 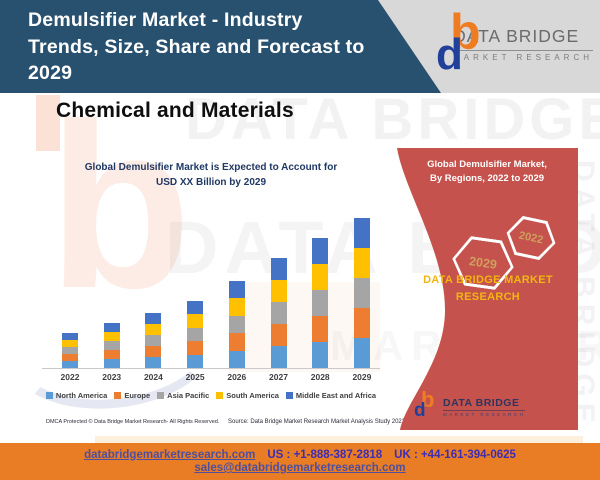 I want to click on x-axis-label: 2026, so click(x=237, y=377).